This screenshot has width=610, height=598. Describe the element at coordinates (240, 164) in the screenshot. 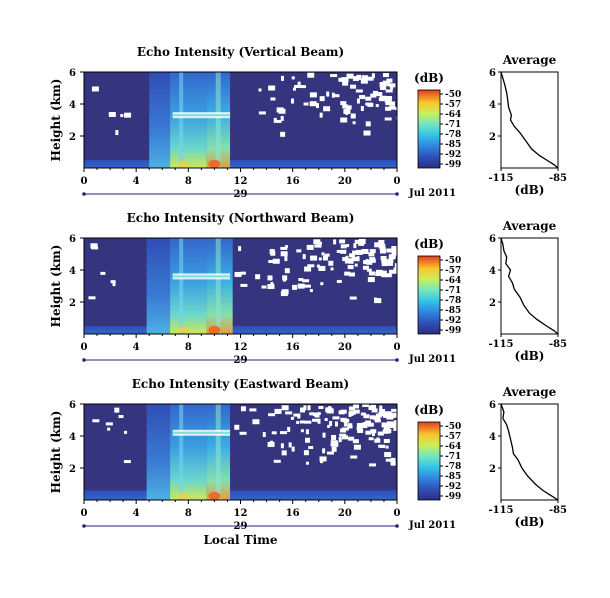

I see `surface-layer` at that location.